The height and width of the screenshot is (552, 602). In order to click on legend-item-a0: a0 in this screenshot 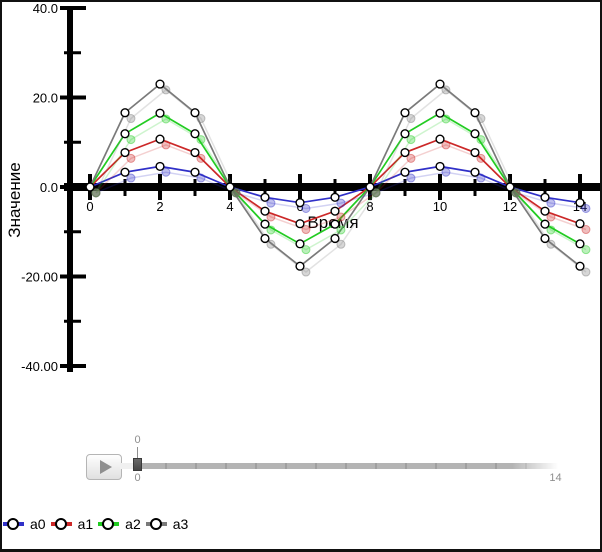, I will do `click(24, 524)`.